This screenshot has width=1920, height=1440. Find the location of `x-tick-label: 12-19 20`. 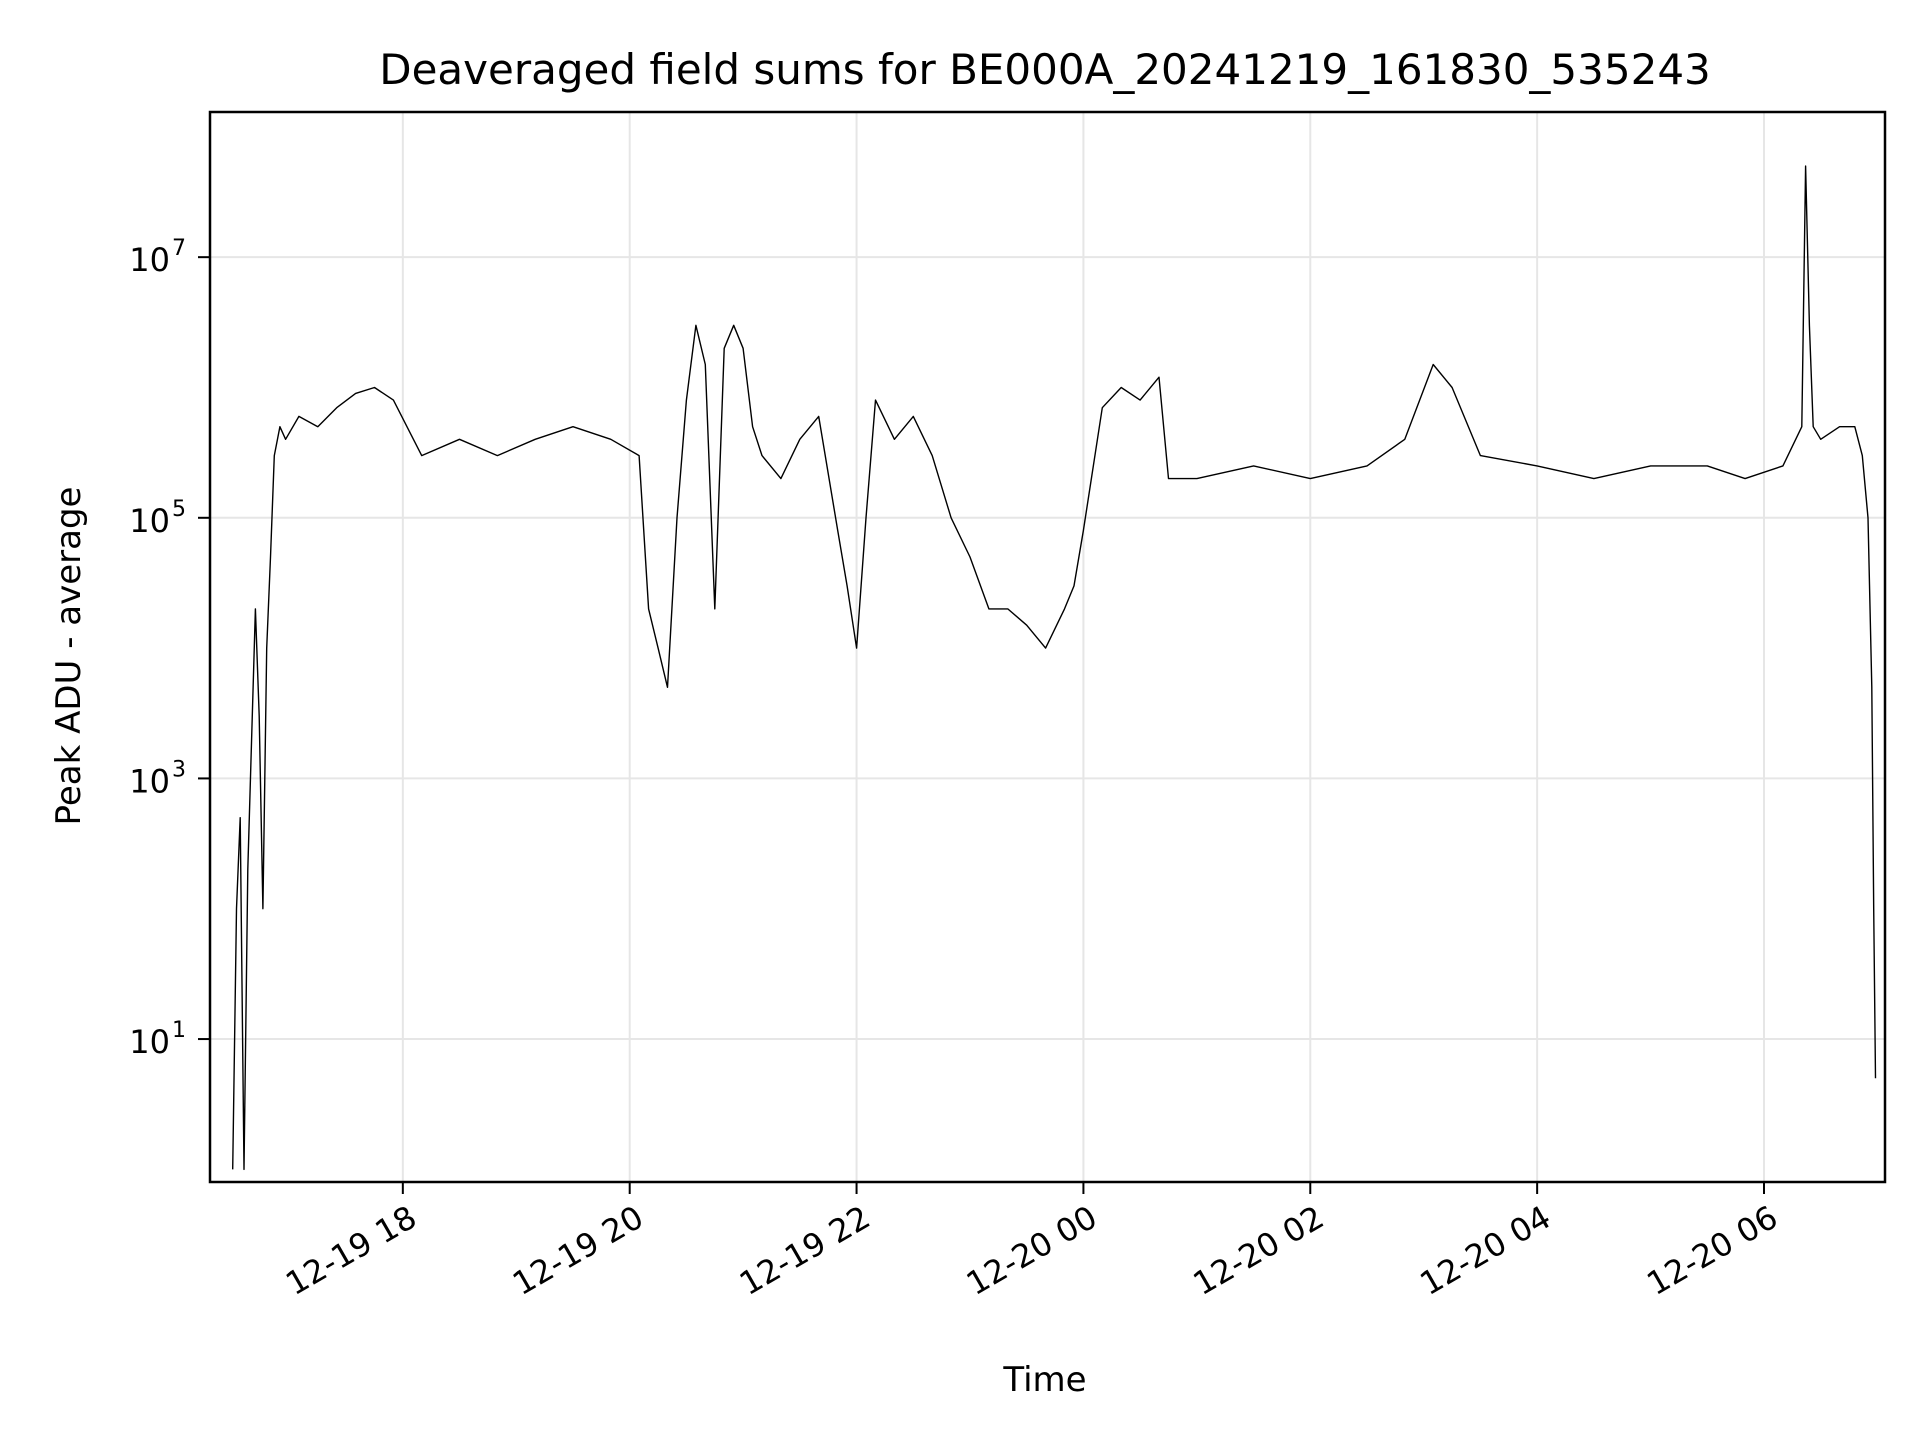

x-tick-label: 12-19 20 is located at coordinates (578, 1250).